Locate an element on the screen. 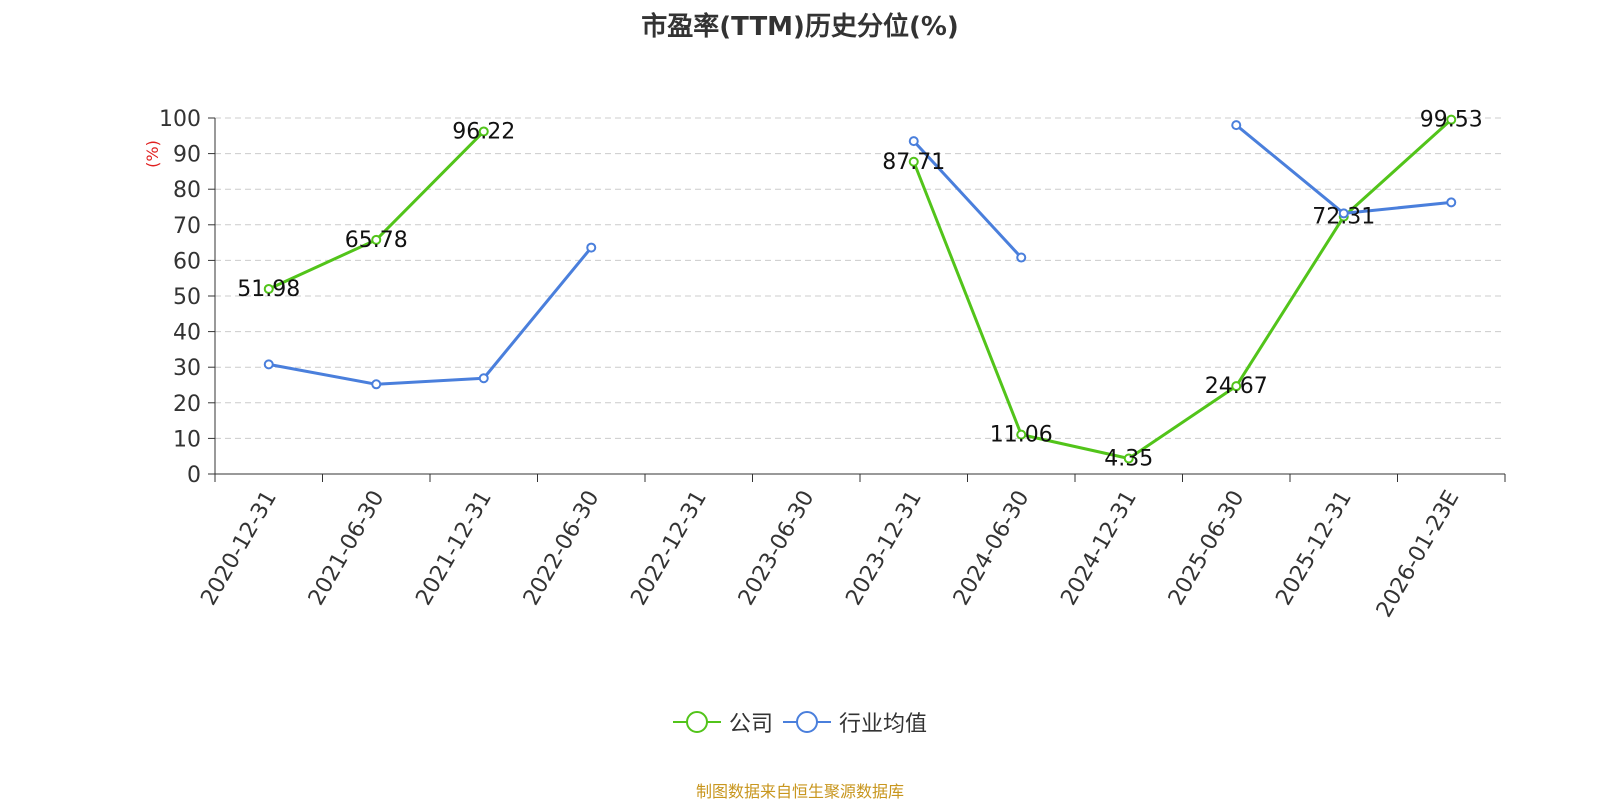 Image resolution: width=1600 pixels, height=802 pixels. data-label: 72.31 is located at coordinates (1343, 217).